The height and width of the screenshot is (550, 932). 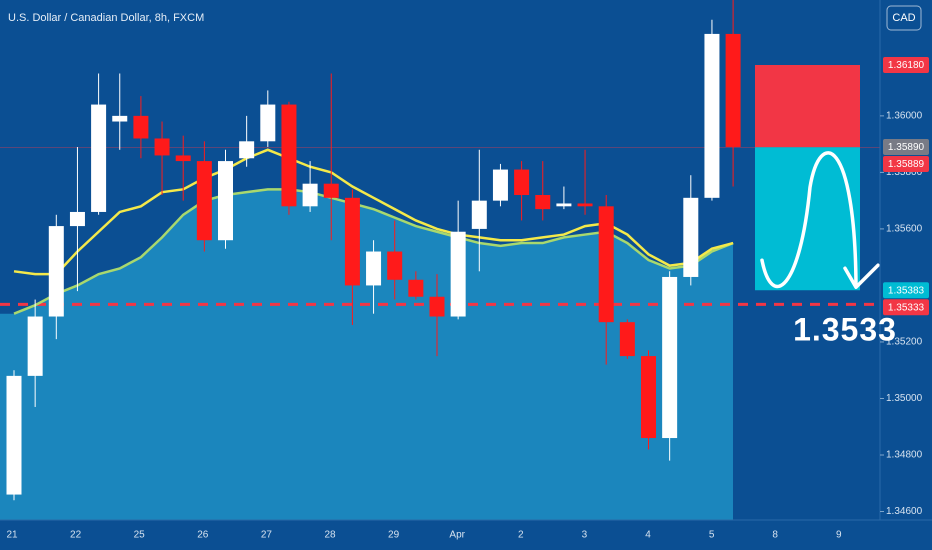 I want to click on x-tick-label: 9, so click(x=839, y=535).